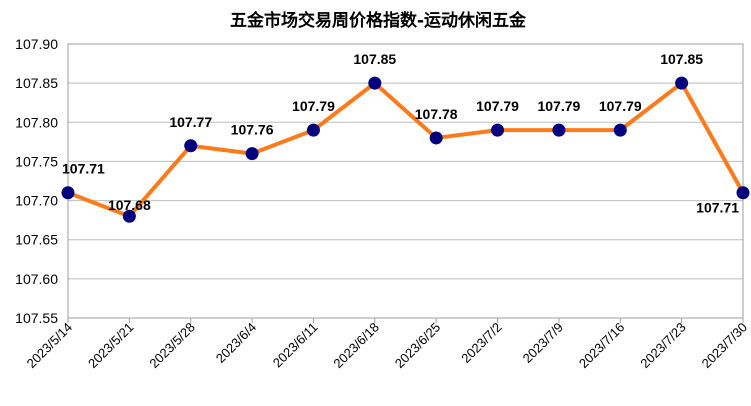 The image size is (751, 406). I want to click on x-tick-label: 2023/7/23, so click(663, 346).